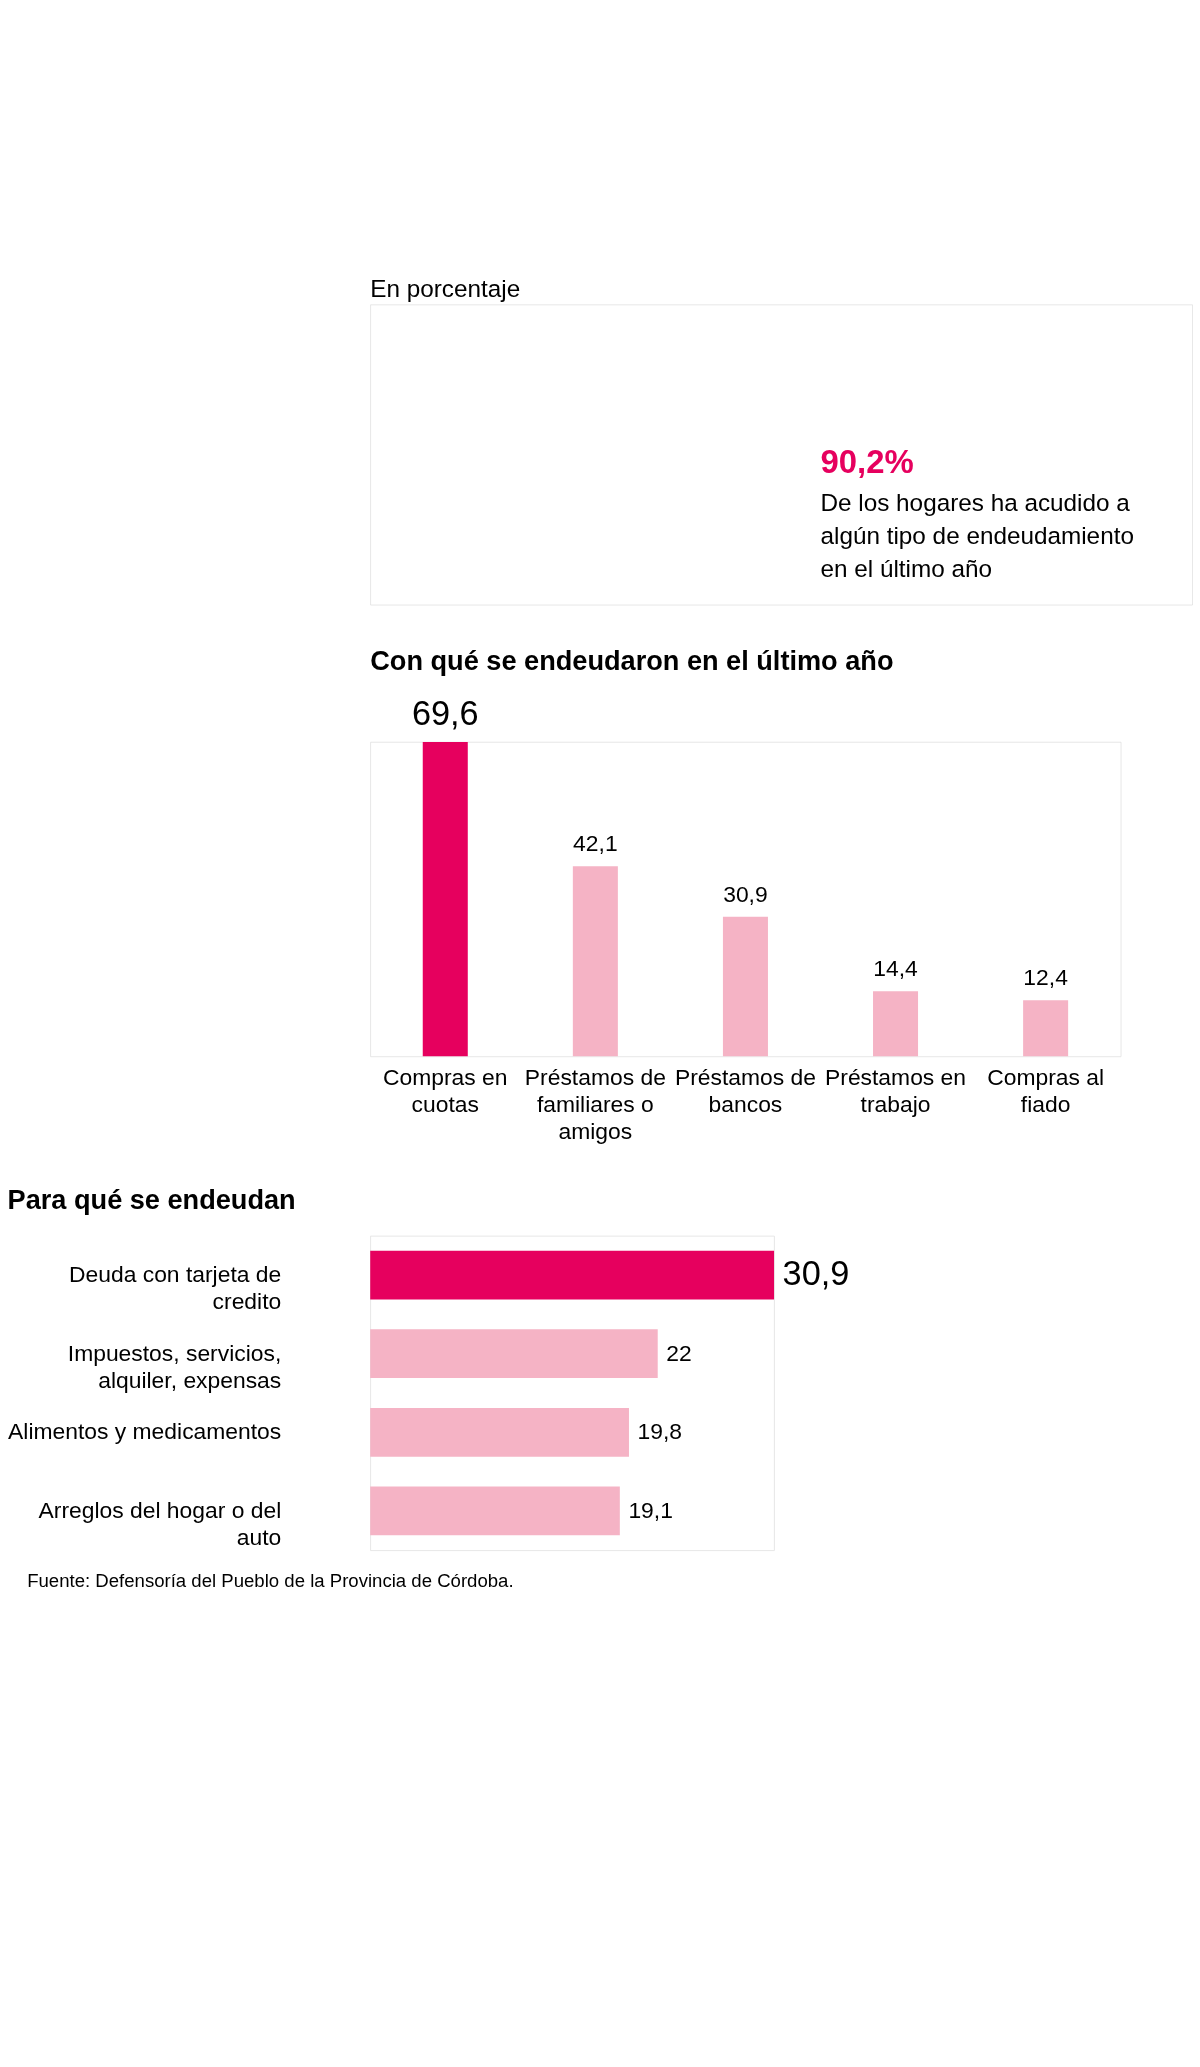  I want to click on x-tick-label: Préstamos de familiares o amigos, so click(595, 1103).